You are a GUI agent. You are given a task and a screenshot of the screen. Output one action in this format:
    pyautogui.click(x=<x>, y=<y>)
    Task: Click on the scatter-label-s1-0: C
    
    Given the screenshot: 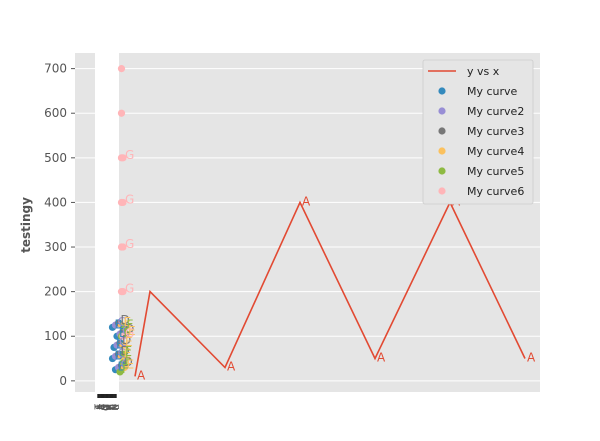 What is the action you would take?
    pyautogui.click(x=122, y=353)
    